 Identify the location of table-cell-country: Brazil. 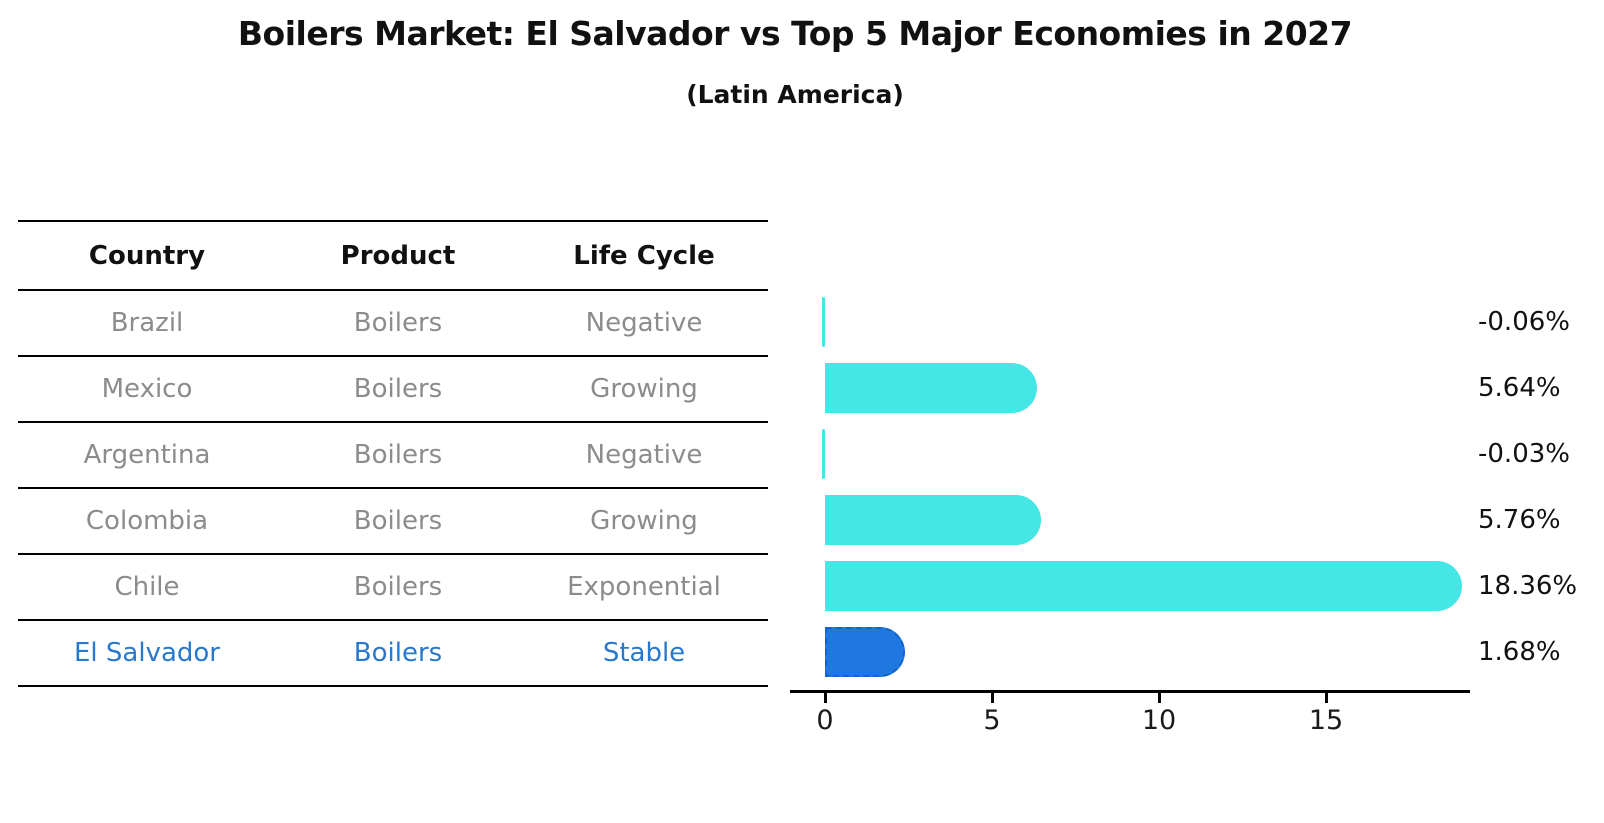
(147, 323).